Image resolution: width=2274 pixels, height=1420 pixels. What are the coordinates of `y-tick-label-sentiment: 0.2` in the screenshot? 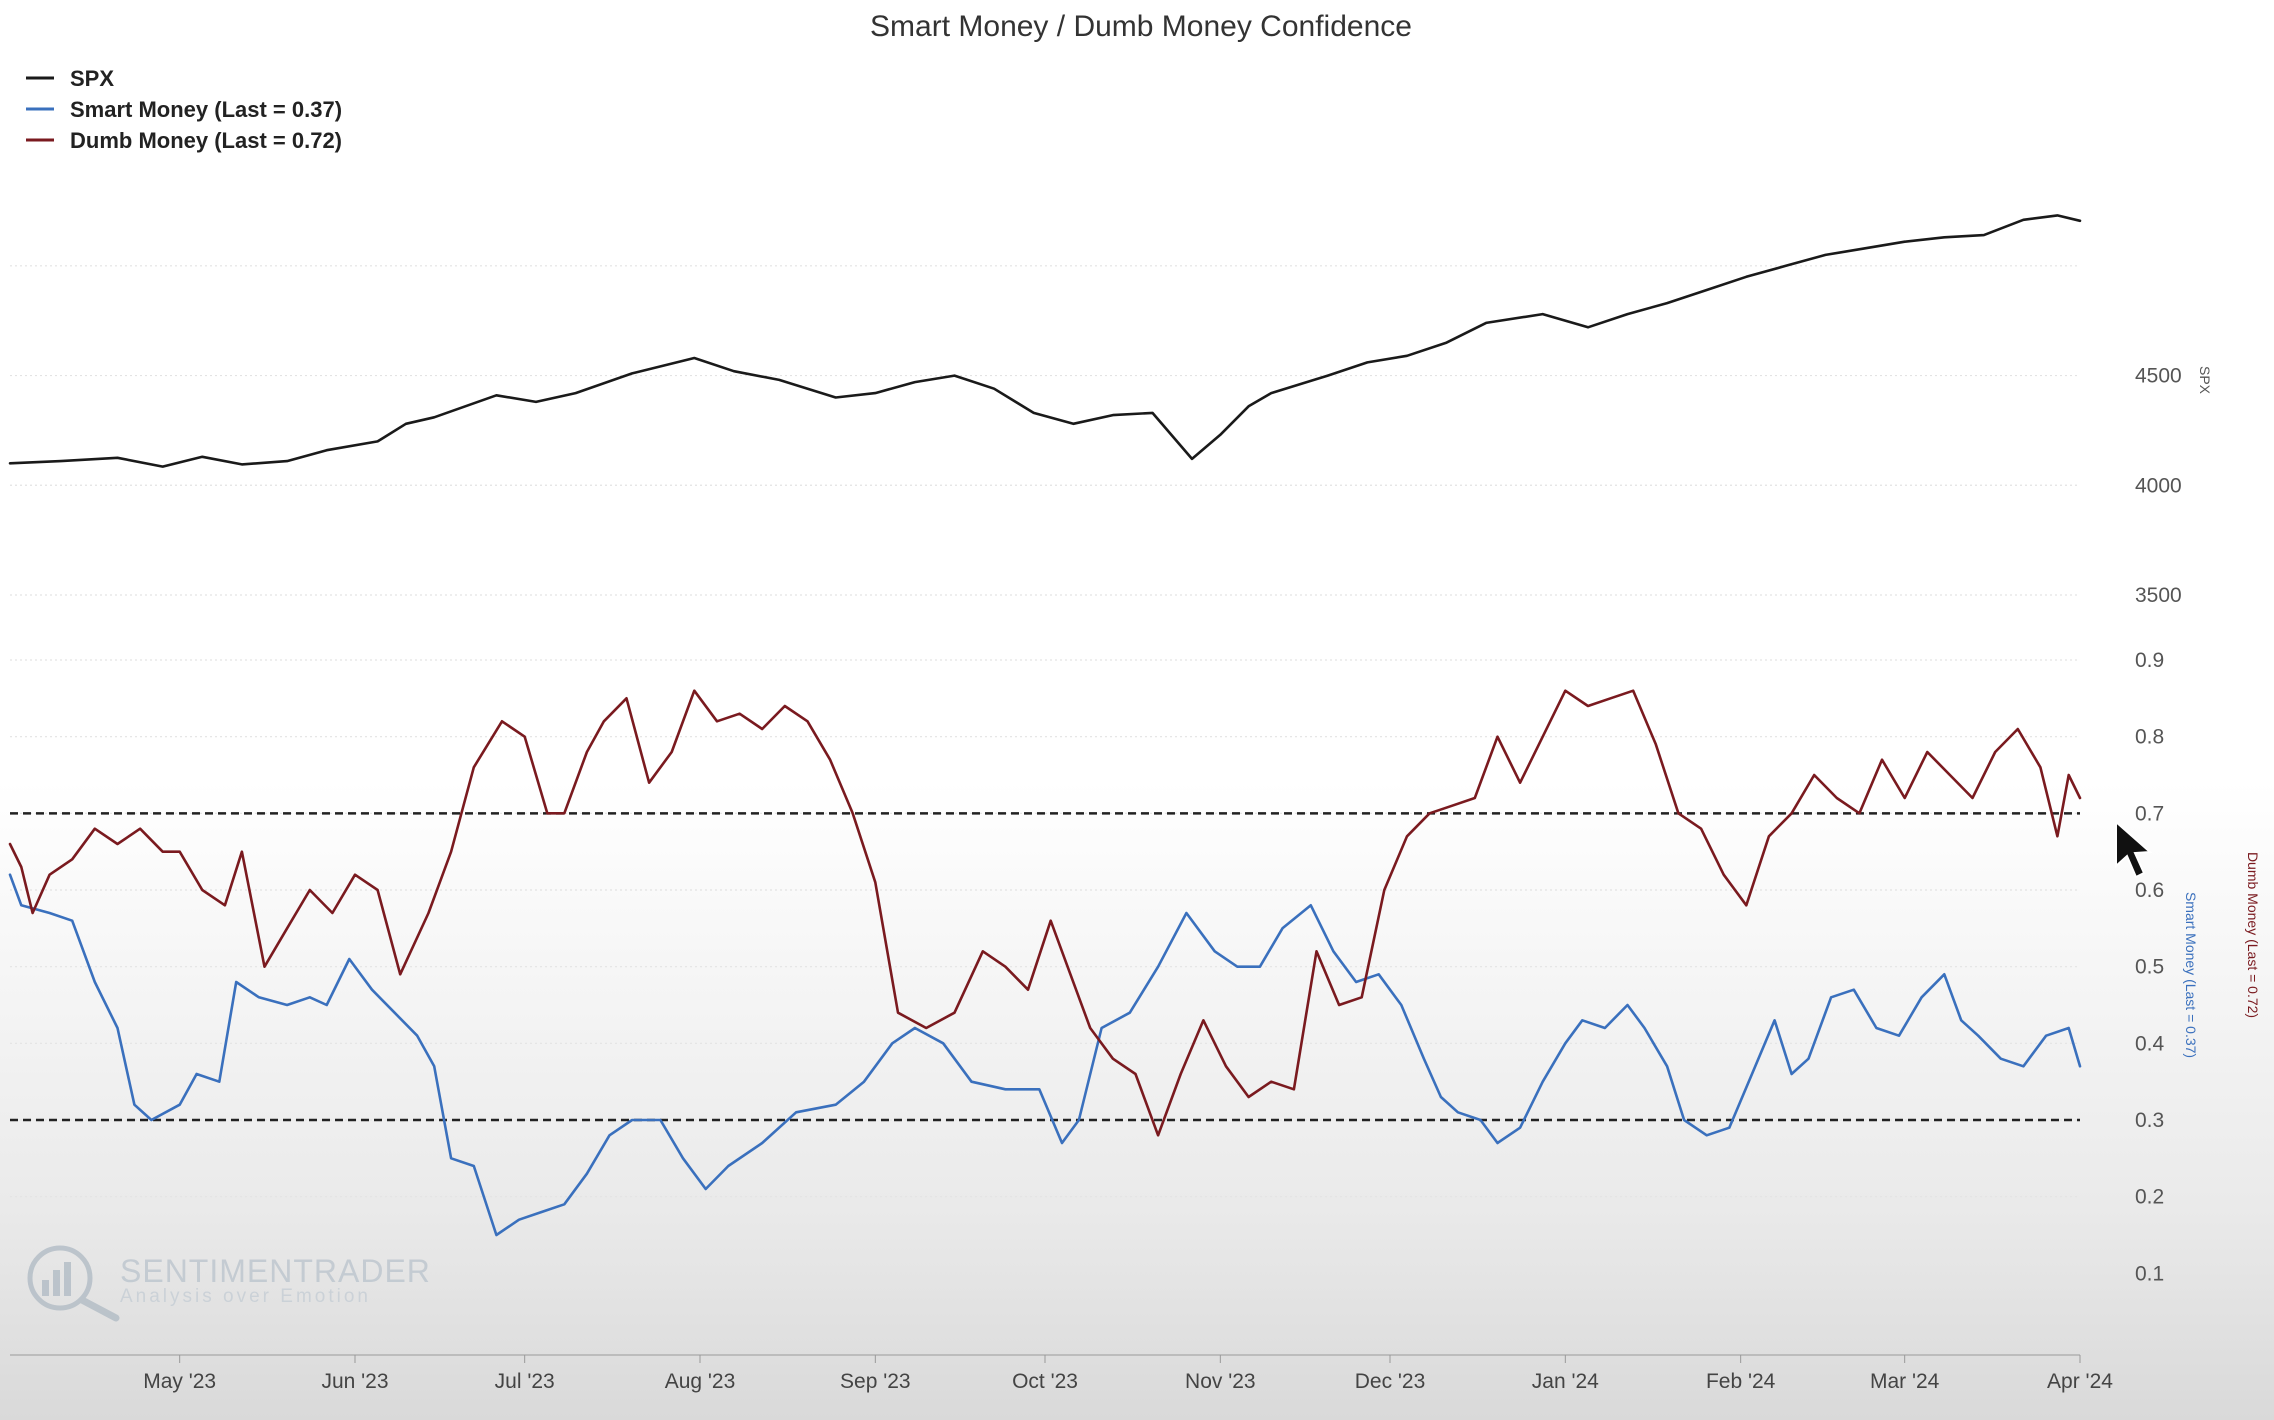 It's located at (2149, 1197).